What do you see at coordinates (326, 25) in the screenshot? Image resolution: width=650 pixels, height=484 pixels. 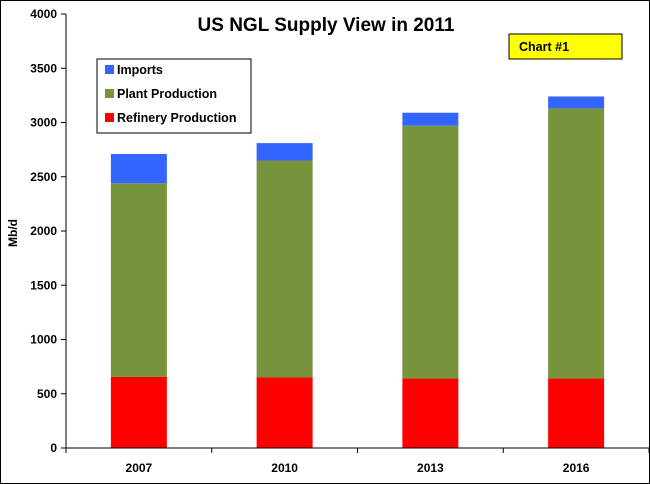 I see `chart-title: US NGL Supply View in 2011` at bounding box center [326, 25].